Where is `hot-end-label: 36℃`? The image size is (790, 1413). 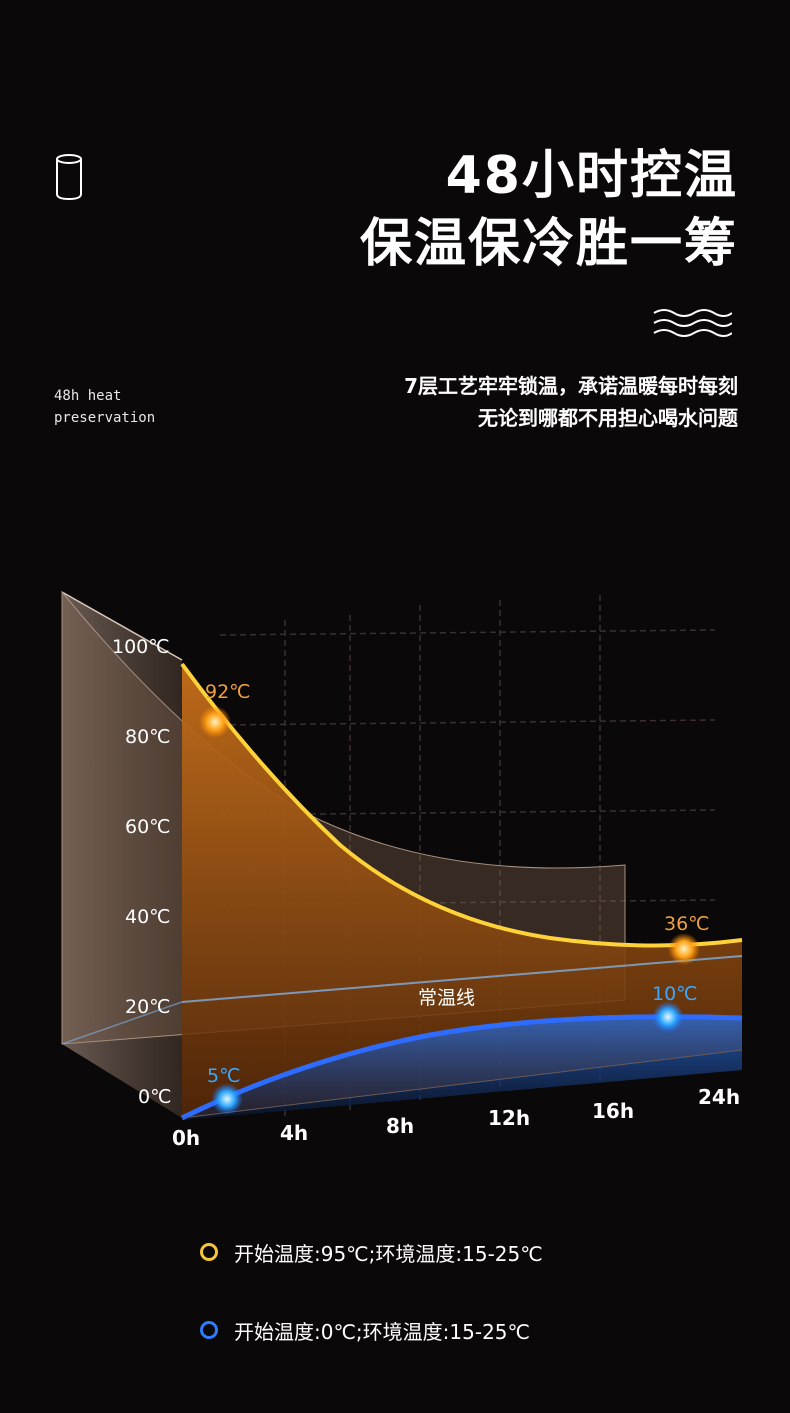 hot-end-label: 36℃ is located at coordinates (687, 924).